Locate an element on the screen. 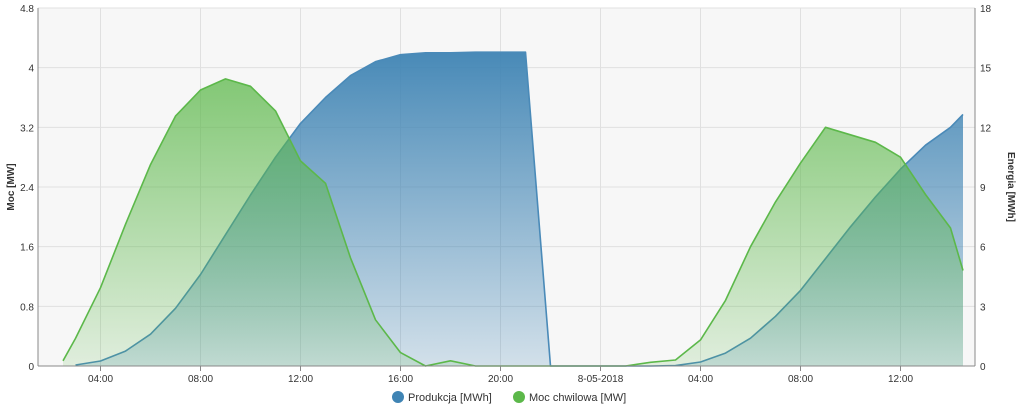 The width and height of the screenshot is (1023, 415). left-axis: 0 0.8 1.6 2.4 3.2 4 4.8 is located at coordinates (27, 188).